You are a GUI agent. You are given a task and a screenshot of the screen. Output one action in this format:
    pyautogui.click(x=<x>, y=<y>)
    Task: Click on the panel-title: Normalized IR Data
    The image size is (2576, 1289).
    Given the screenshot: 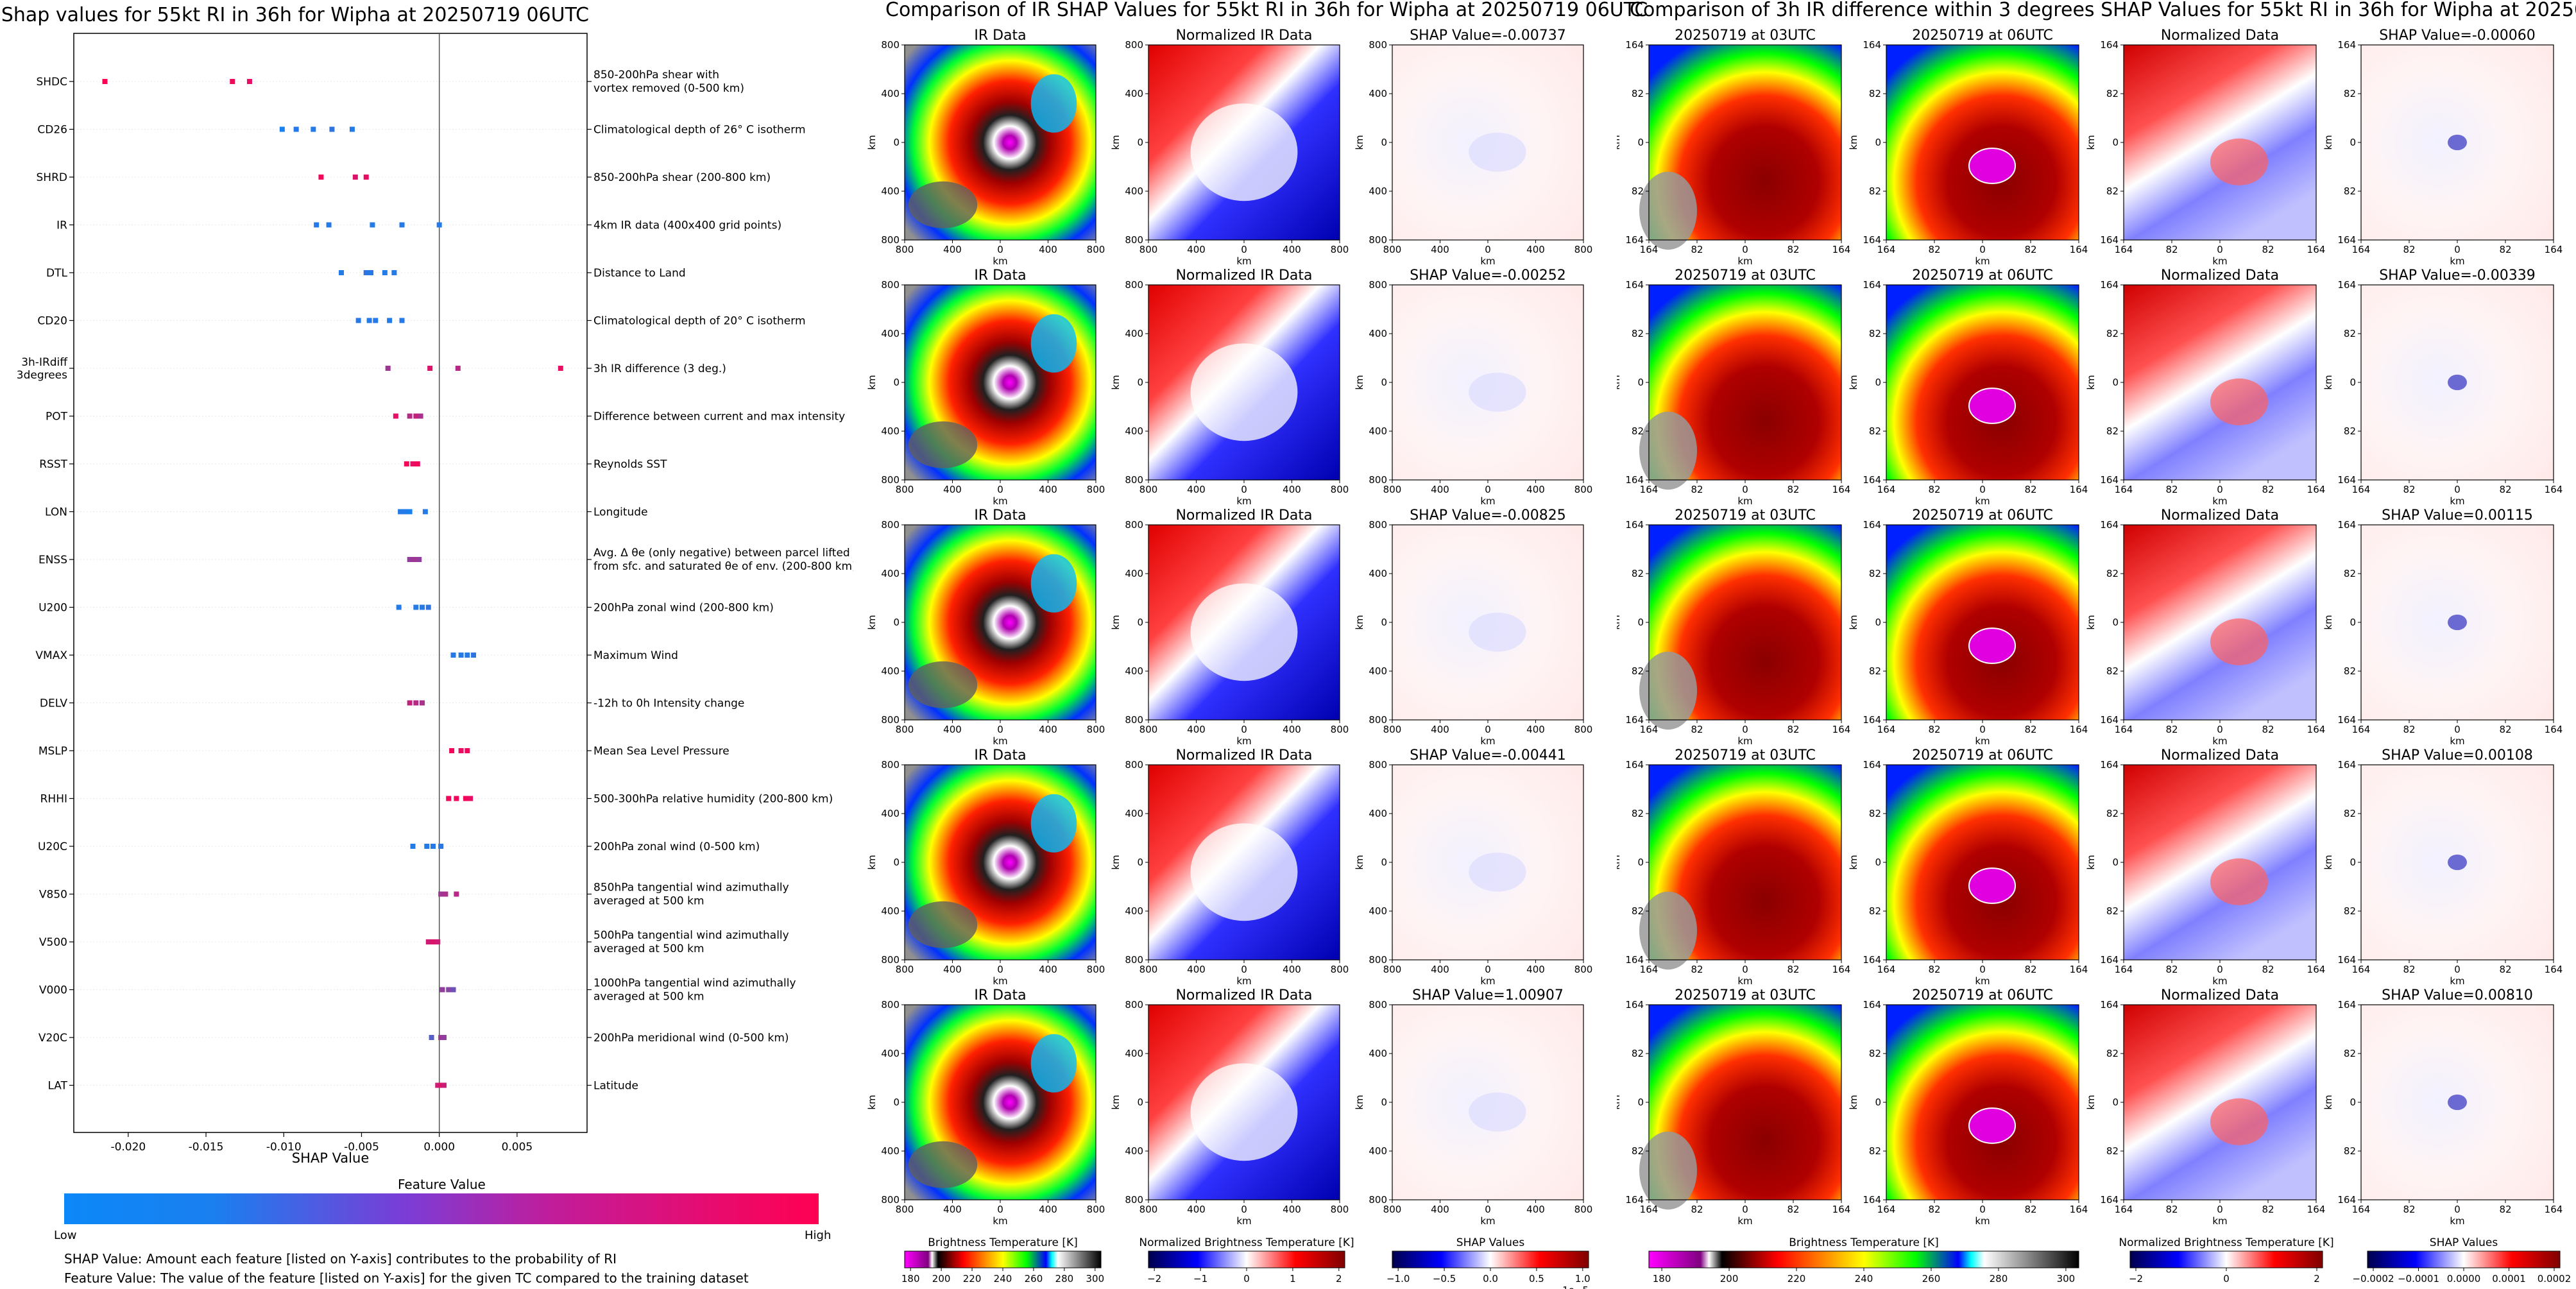 What is the action you would take?
    pyautogui.click(x=1243, y=36)
    